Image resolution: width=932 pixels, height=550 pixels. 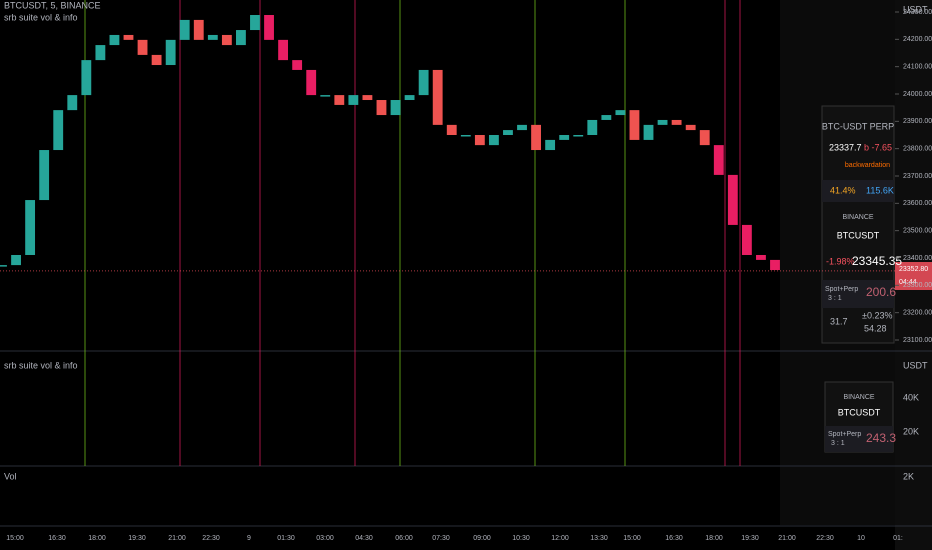 I want to click on price-tick-label: 23200.00, so click(x=917, y=313).